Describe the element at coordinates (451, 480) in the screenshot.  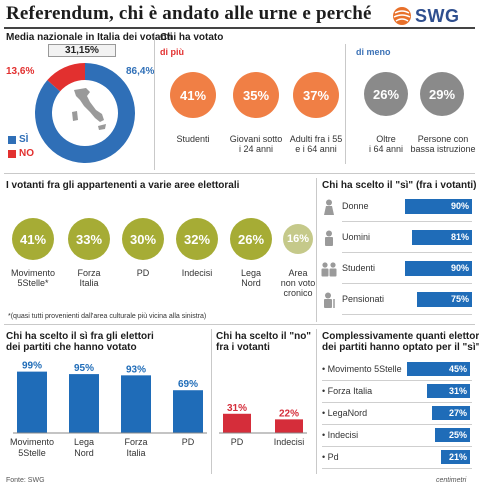
I see `footer-credit: centimetri` at that location.